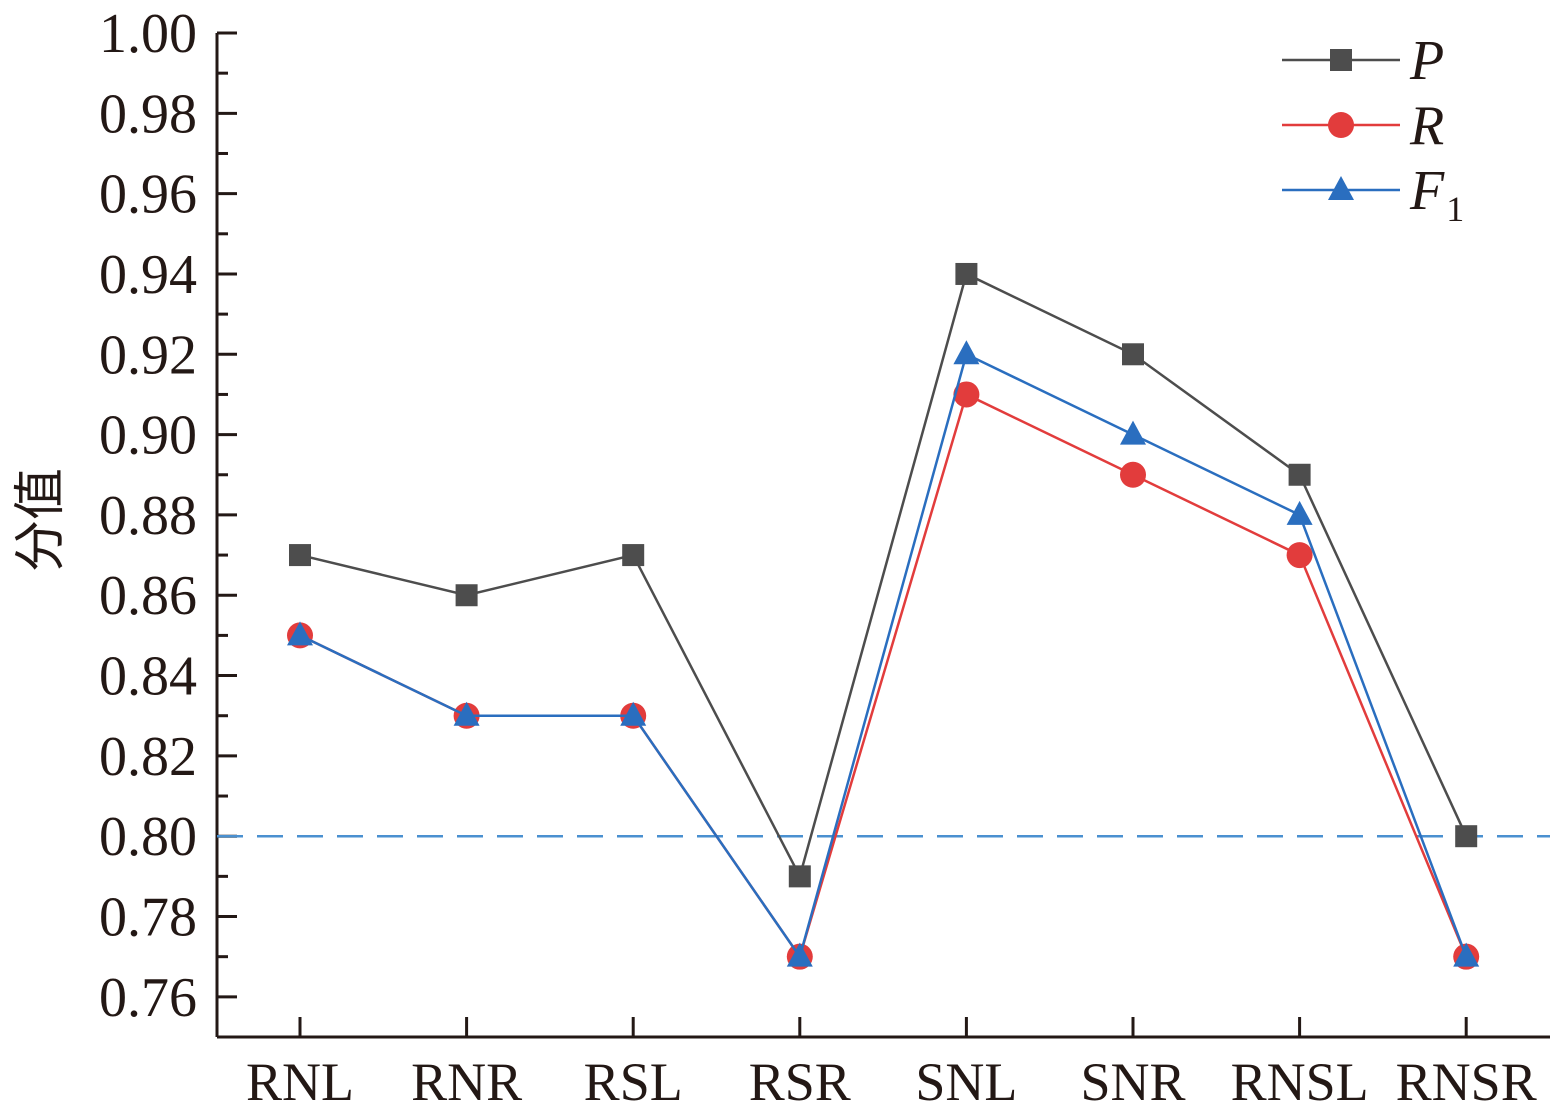 The image size is (1564, 1120). I want to click on legend-label-subscript: 1, so click(1455, 209).